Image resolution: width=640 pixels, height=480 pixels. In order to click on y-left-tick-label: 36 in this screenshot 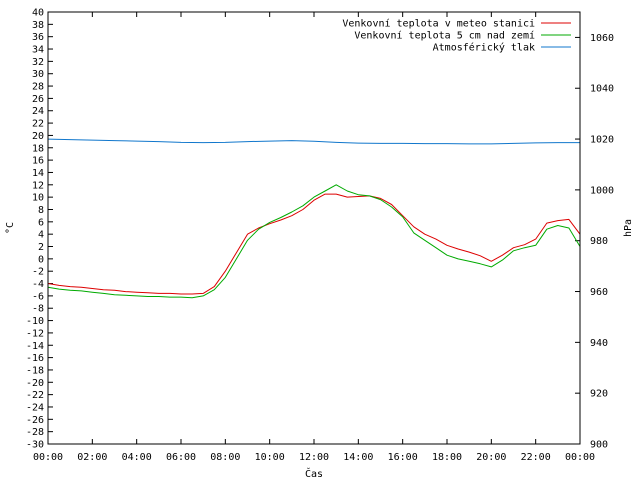, I will do `click(38, 37)`.